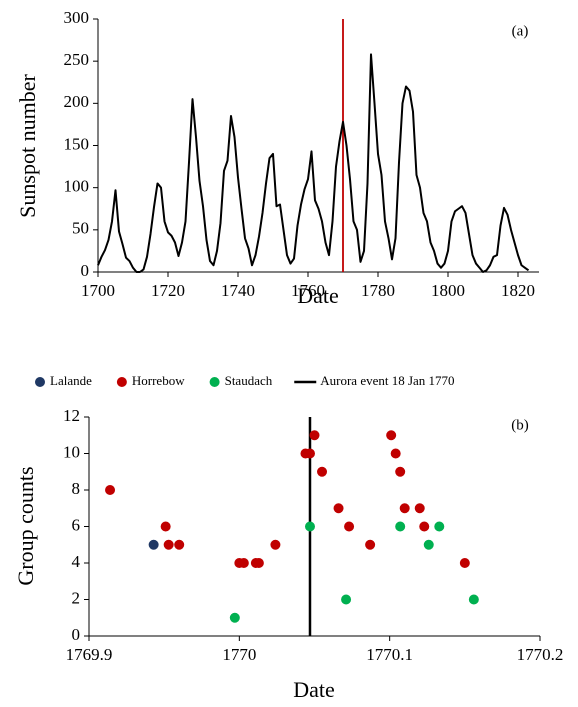  What do you see at coordinates (71, 451) in the screenshot?
I see `y-tick-label: 10` at bounding box center [71, 451].